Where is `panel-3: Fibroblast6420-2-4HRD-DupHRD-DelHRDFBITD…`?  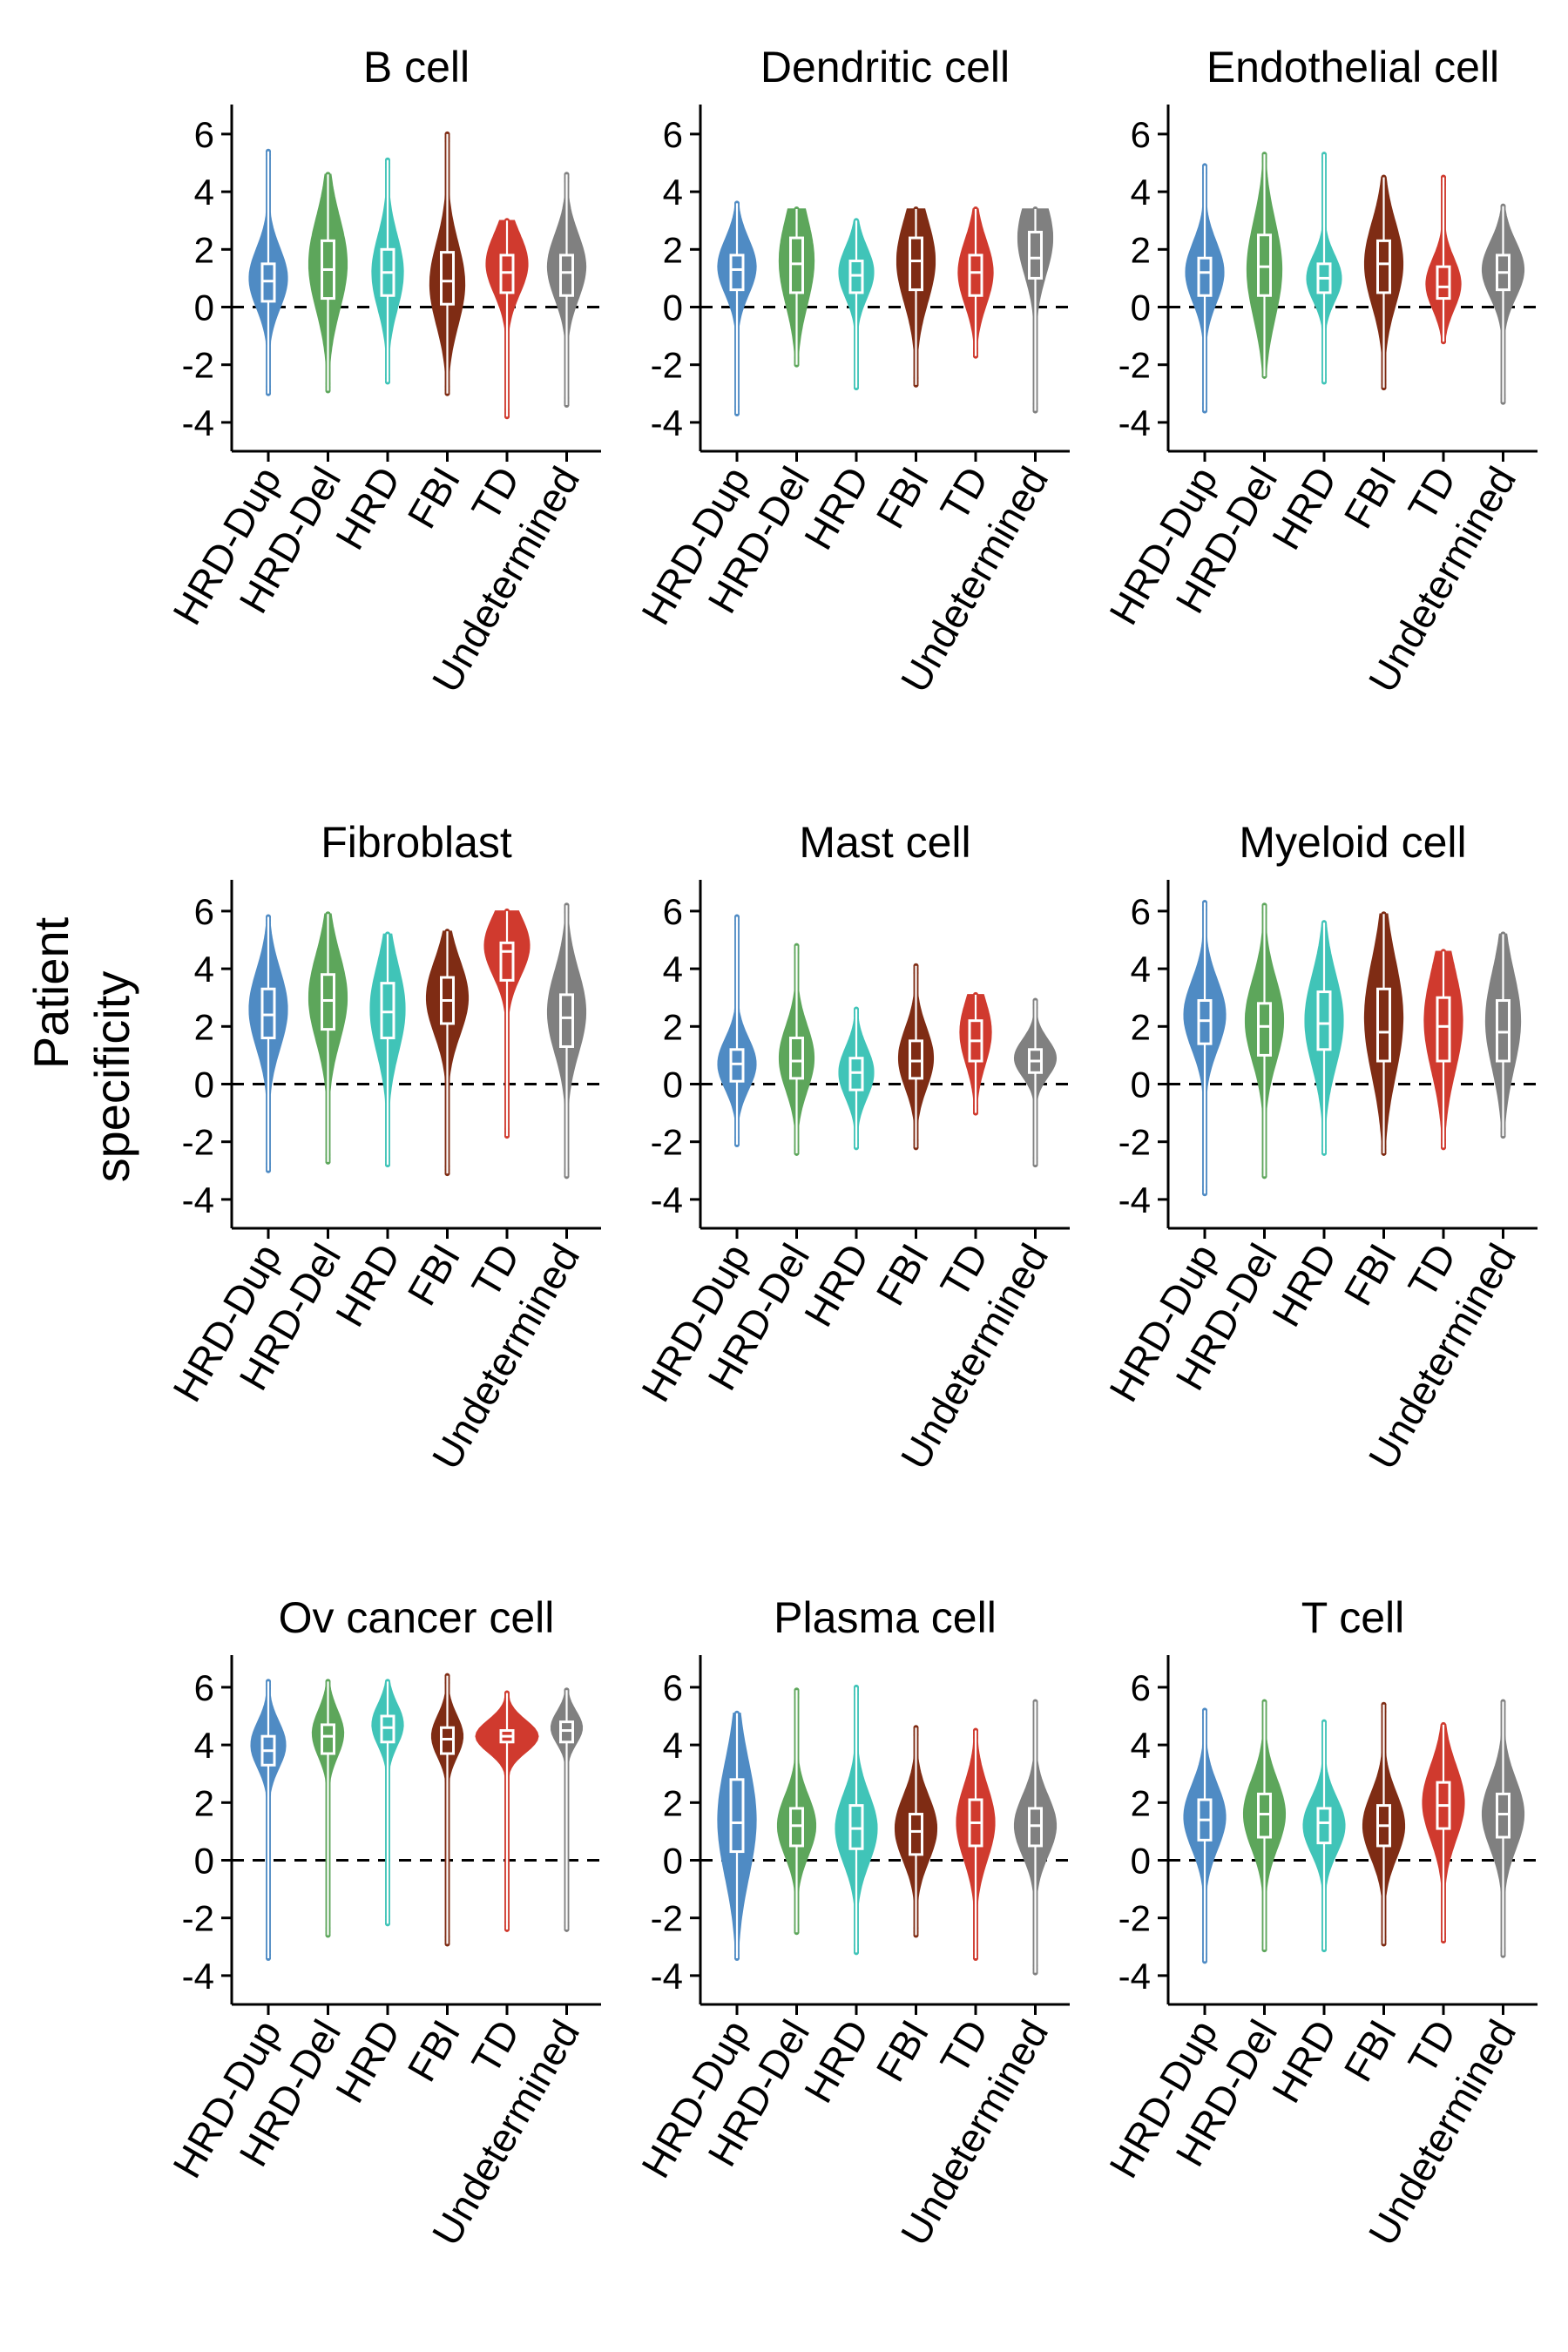
panel-3: Fibroblast6420-2-4HRD-DupHRD-DelHRDFBITD… is located at coordinates (383, 1147).